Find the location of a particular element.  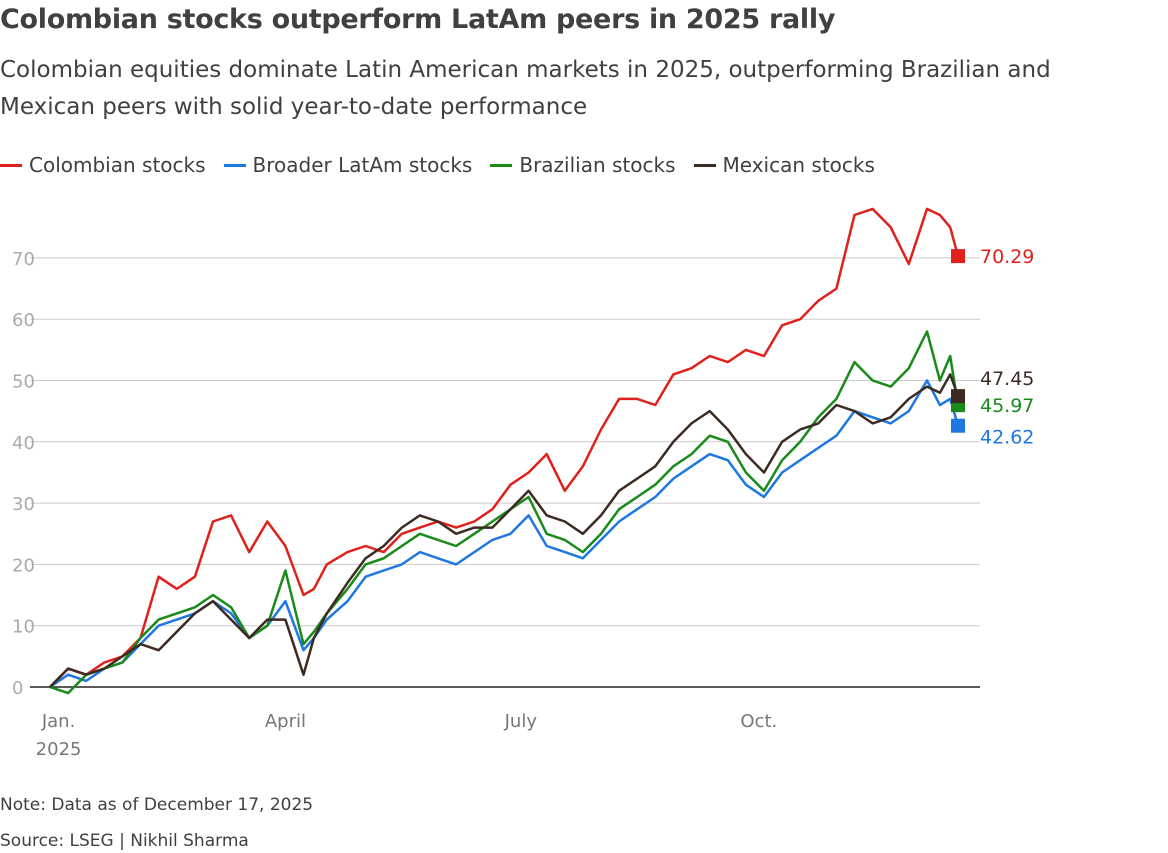

legend-item: Mexican stocks is located at coordinates (784, 165).